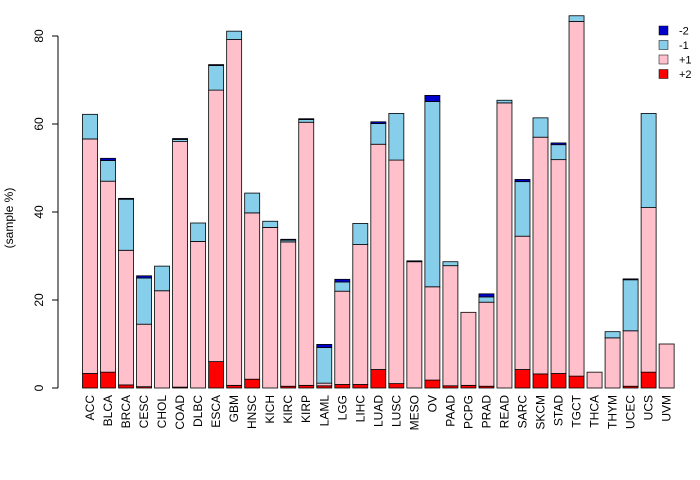 The image size is (700, 480). What do you see at coordinates (432, 403) in the screenshot?
I see `x-tick-label: OV` at bounding box center [432, 403].